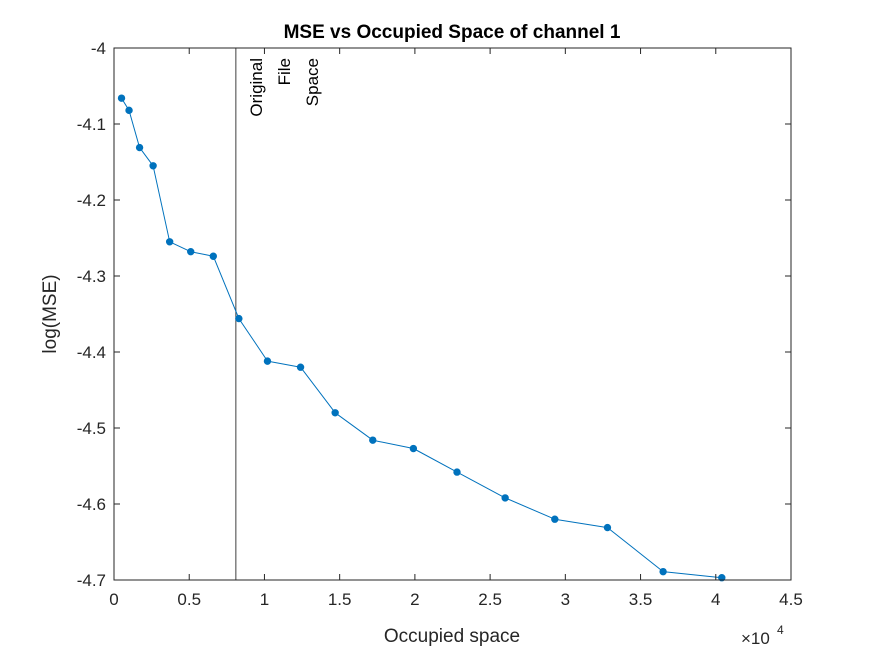 This screenshot has width=875, height=656. What do you see at coordinates (98, 48) in the screenshot?
I see `y-tick-label: -4` at bounding box center [98, 48].